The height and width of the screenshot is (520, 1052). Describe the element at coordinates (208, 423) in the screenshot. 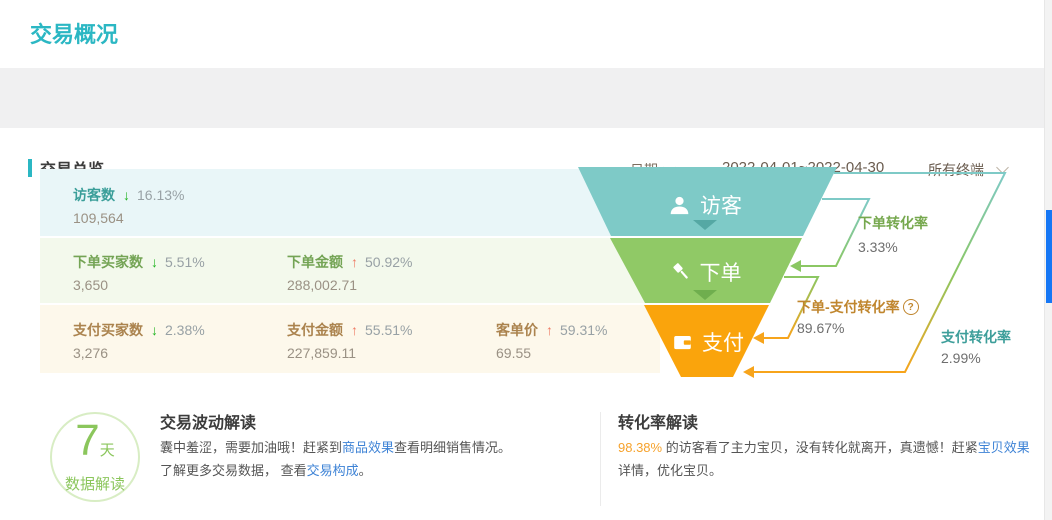

I see `fluctuation-insight-title: 交易波动解读` at that location.